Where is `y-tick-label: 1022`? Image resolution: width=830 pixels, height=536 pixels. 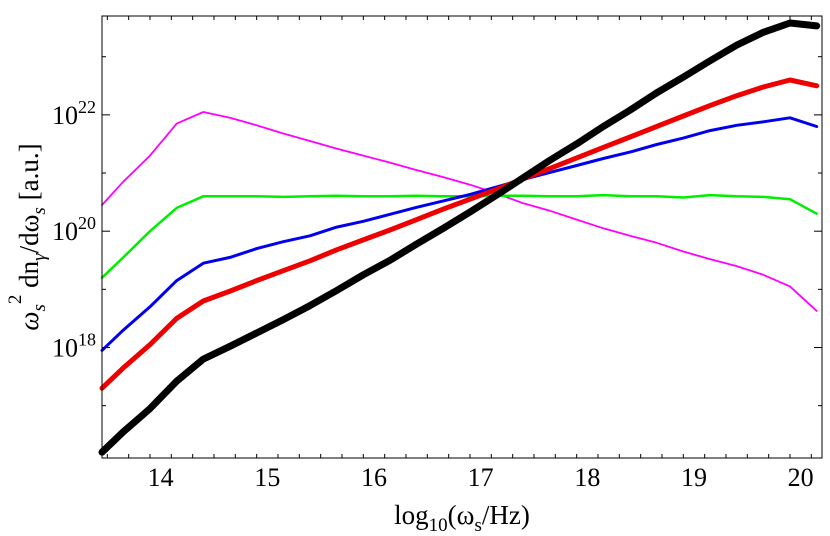 y-tick-label: 1022 is located at coordinates (74, 113).